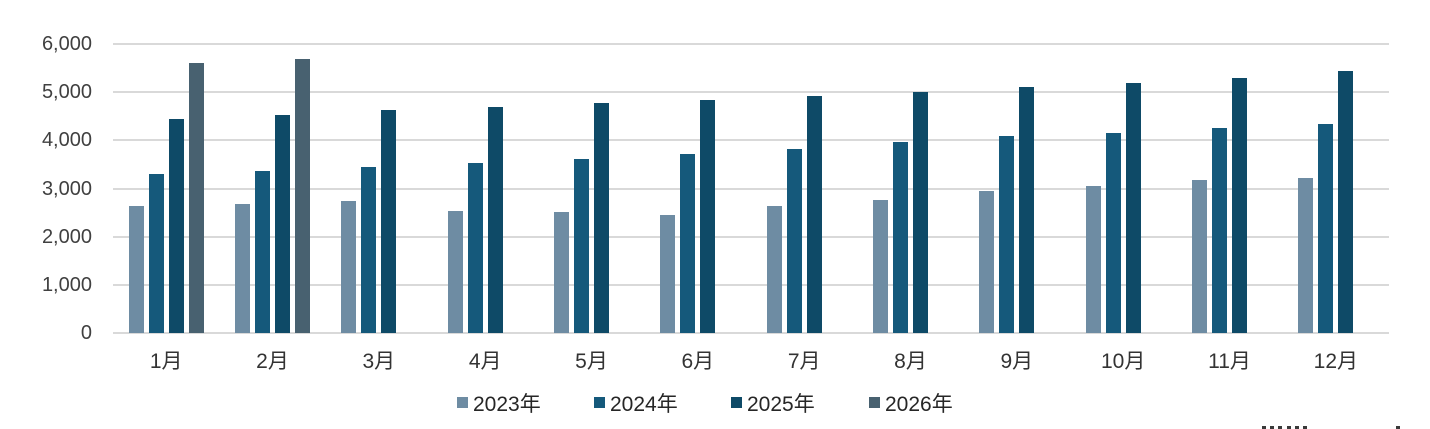 The width and height of the screenshot is (1430, 429). I want to click on legend-label: 2024年, so click(644, 404).